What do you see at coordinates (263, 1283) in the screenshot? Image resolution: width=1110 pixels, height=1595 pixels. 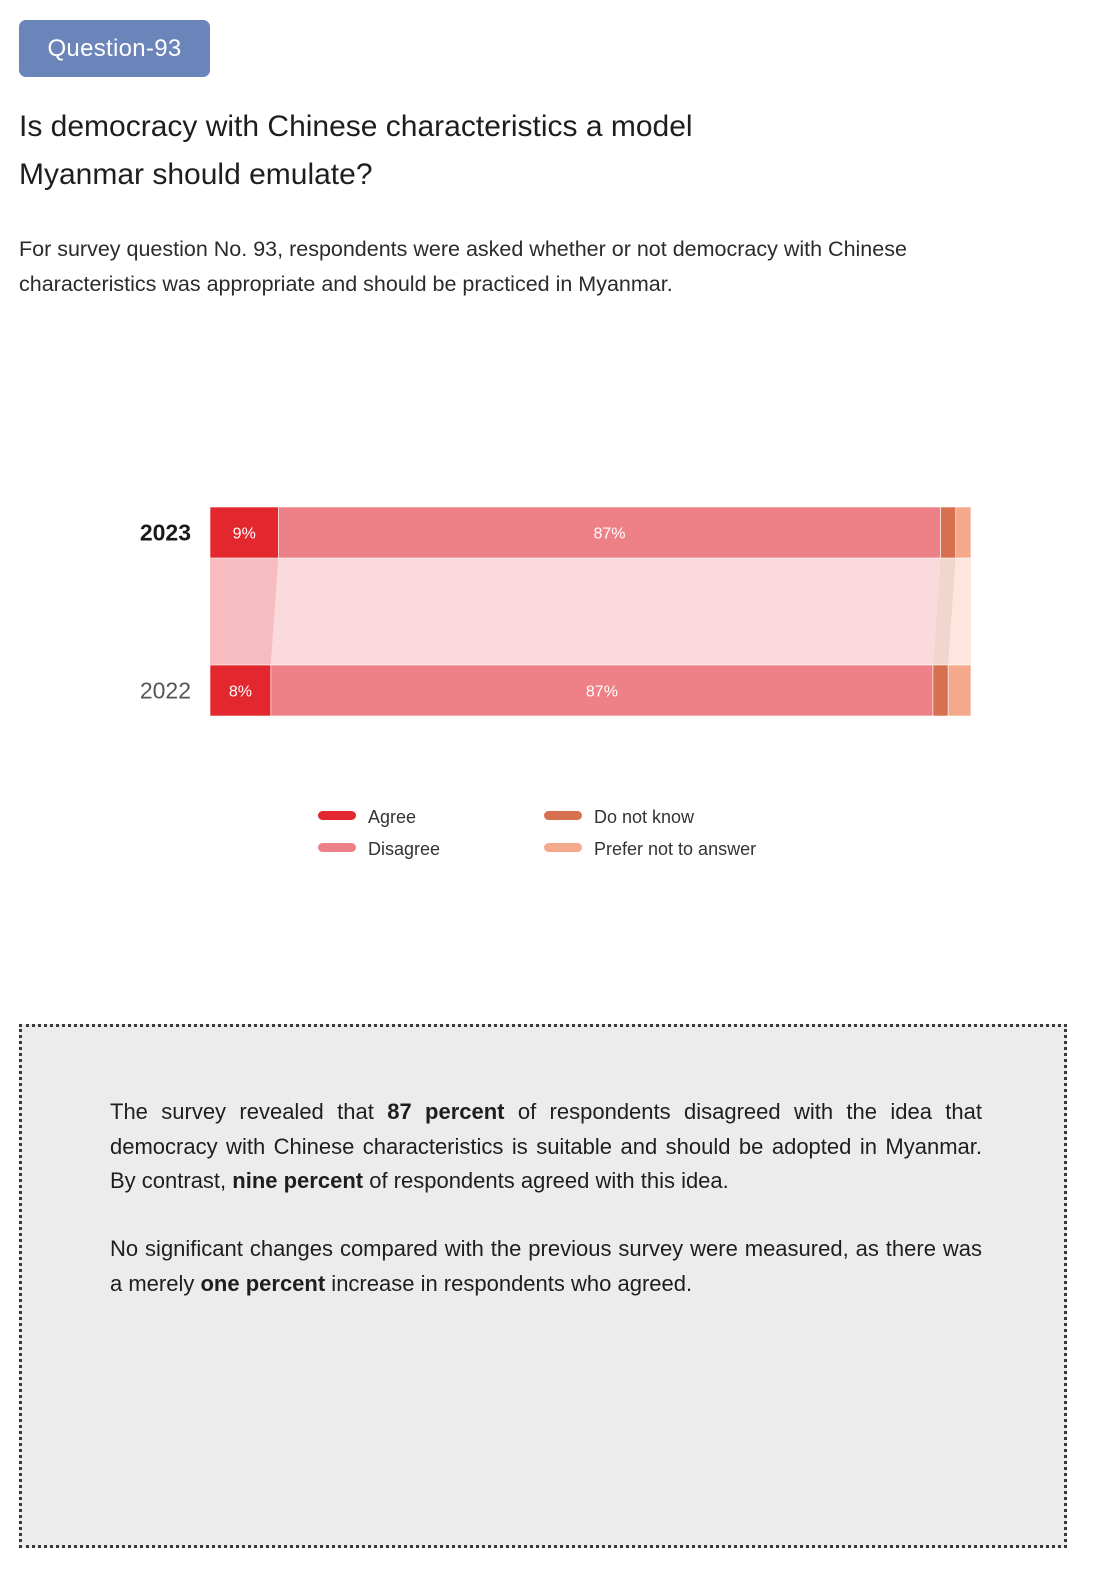 I see `highlight-one-percent: one percent` at bounding box center [263, 1283].